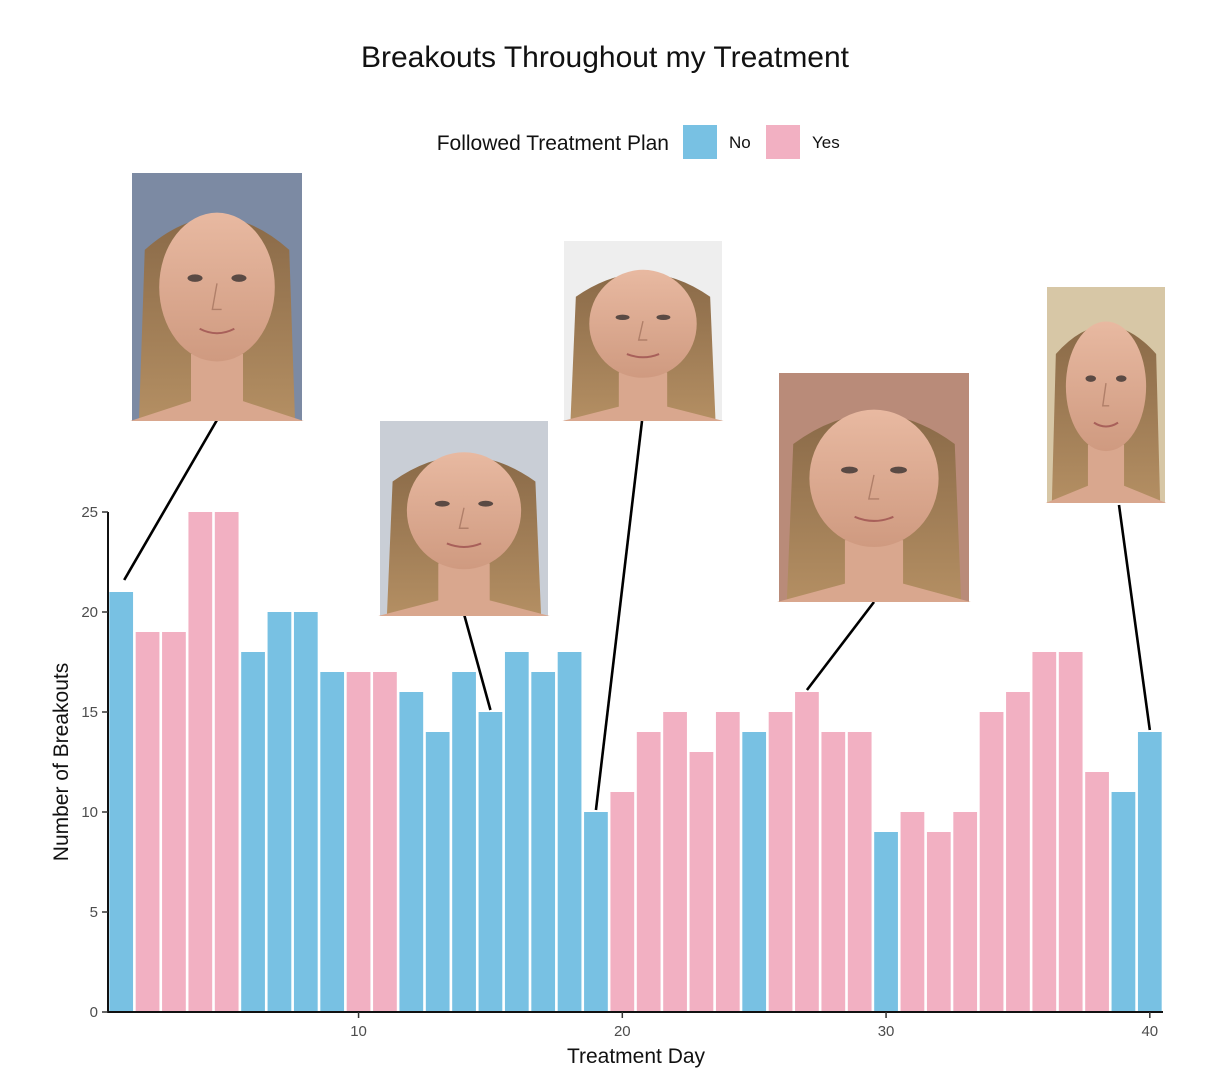 The image size is (1218, 1080). What do you see at coordinates (622, 1031) in the screenshot?
I see `x-tick-label-20: 20` at bounding box center [622, 1031].